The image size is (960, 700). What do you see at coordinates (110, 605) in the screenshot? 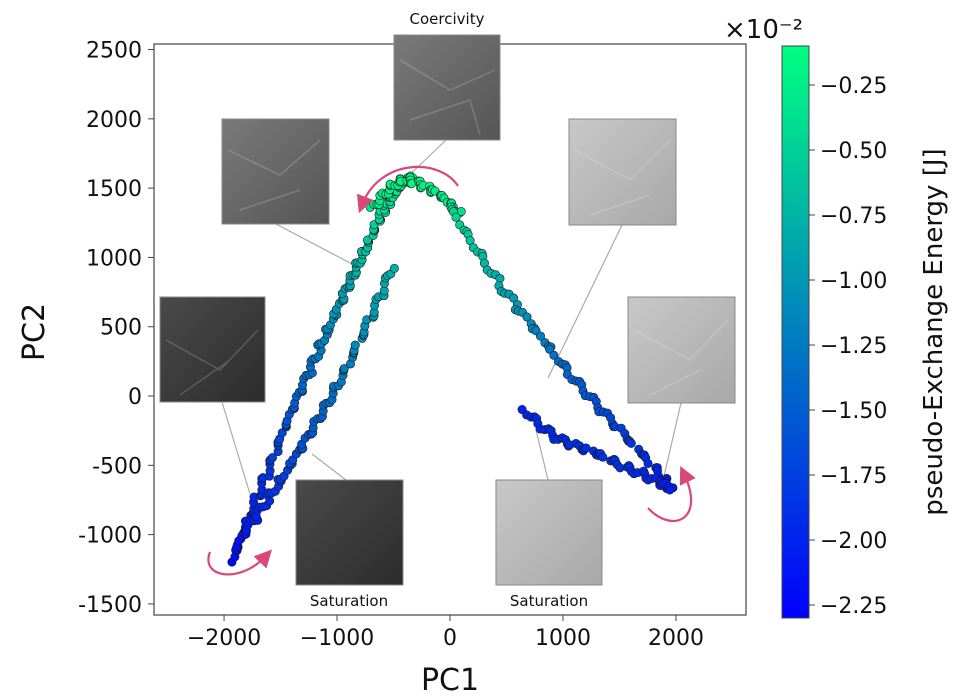
I see `y-tick-label: -1500` at bounding box center [110, 605].